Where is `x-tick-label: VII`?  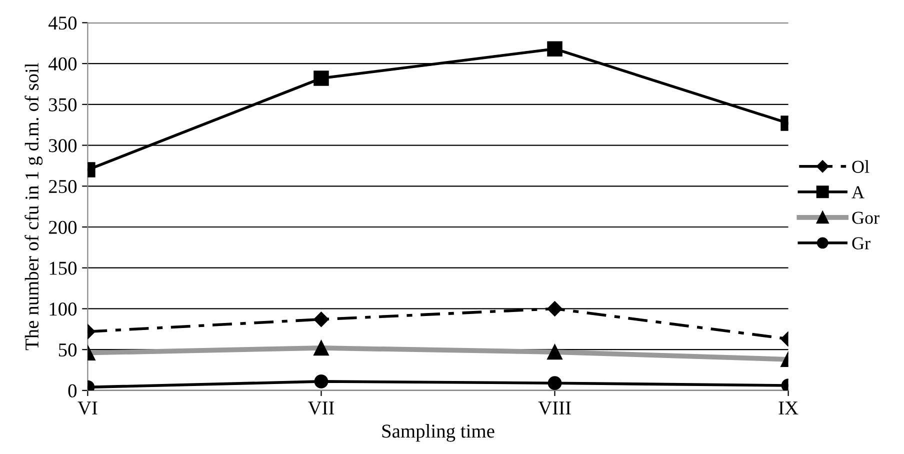
x-tick-label: VII is located at coordinates (321, 408).